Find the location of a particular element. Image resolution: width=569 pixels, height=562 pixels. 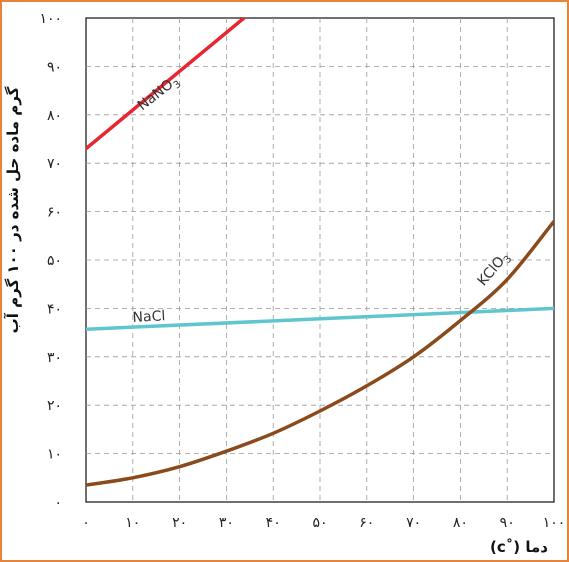

series-line-nano3 is located at coordinates (166, 84).